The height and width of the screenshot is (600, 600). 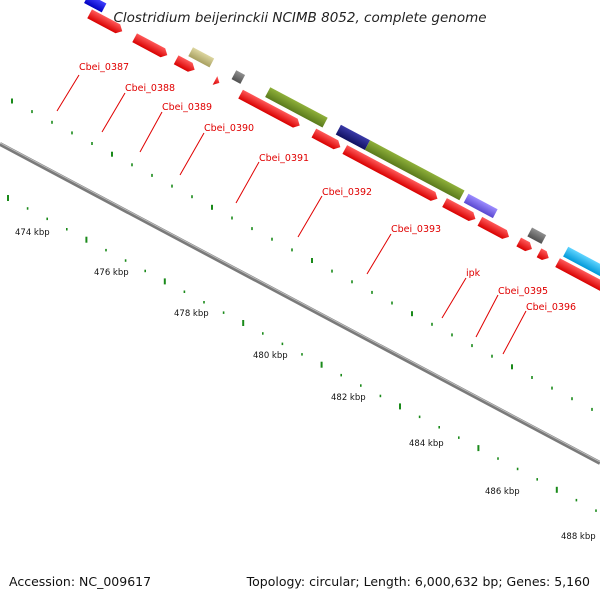 I want to click on gene-label-ipk: ipk, so click(x=473, y=273).